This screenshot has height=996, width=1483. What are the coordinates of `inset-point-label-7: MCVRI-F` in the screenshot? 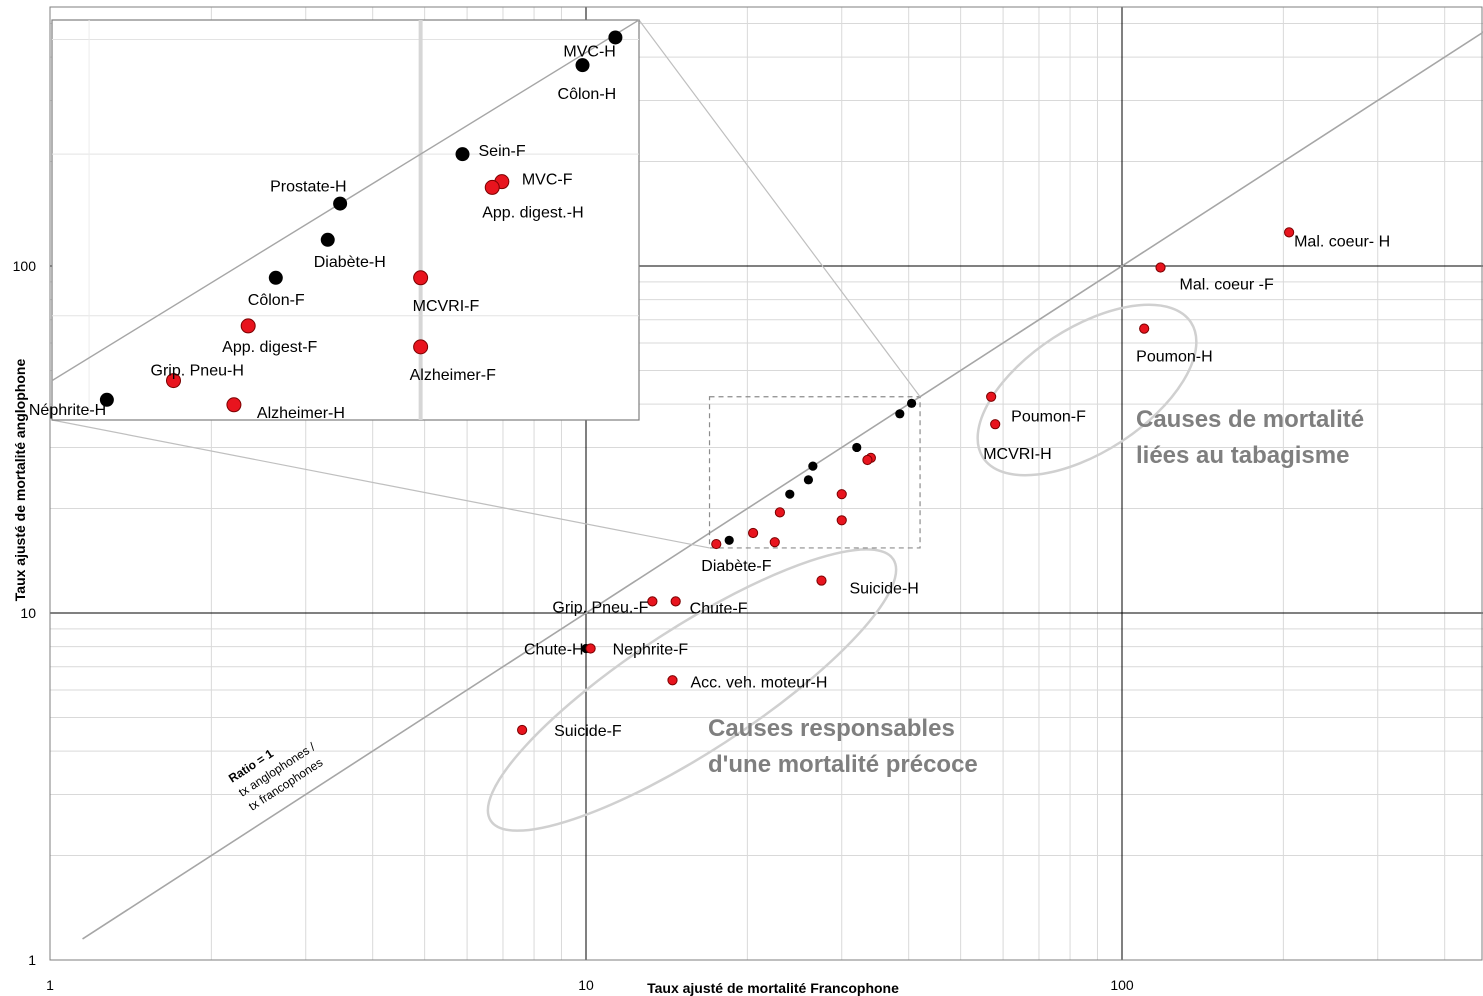 It's located at (446, 306).